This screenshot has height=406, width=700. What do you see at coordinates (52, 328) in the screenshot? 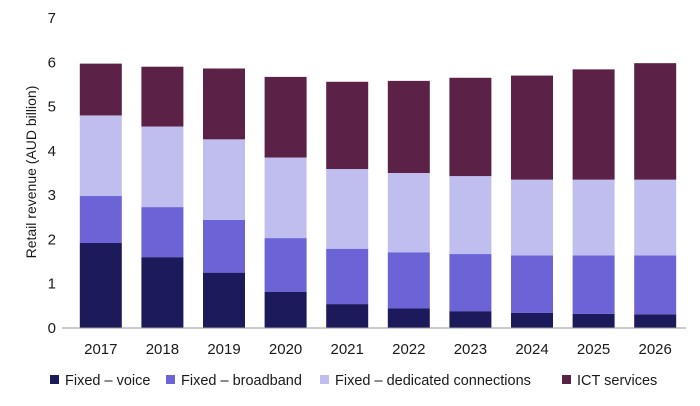
I see `y-tick-label: 0` at bounding box center [52, 328].